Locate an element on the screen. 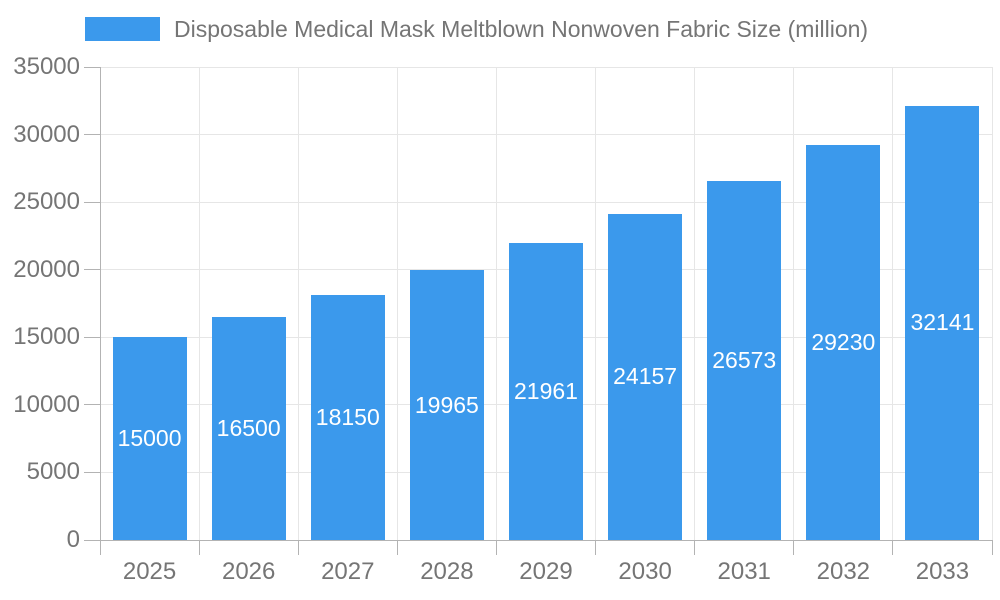 This screenshot has height=600, width=1000. bar-value-label: 18150 is located at coordinates (347, 416).